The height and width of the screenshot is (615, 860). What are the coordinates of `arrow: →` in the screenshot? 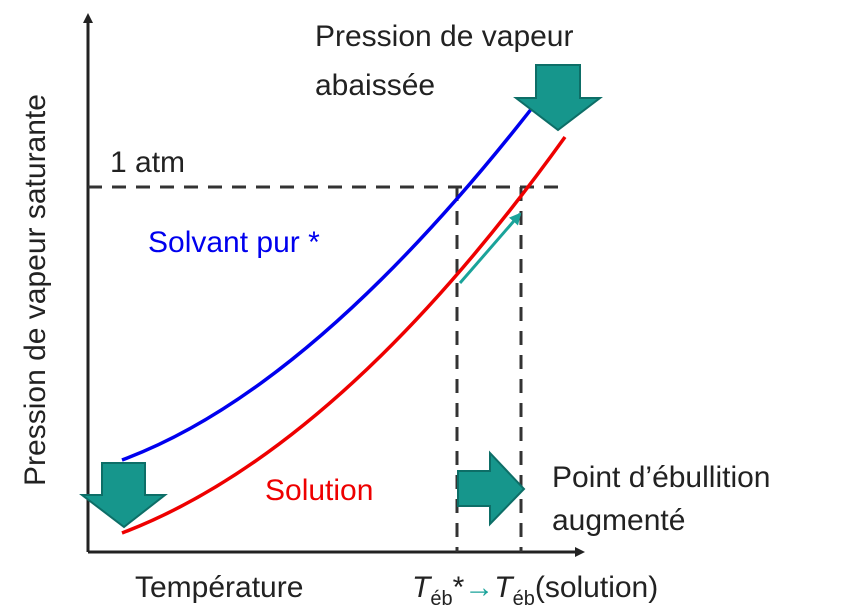 It's located at (479, 587).